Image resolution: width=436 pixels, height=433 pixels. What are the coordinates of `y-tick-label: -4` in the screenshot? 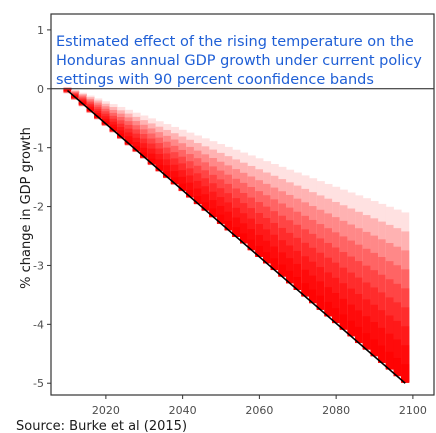 It's located at (38, 324).